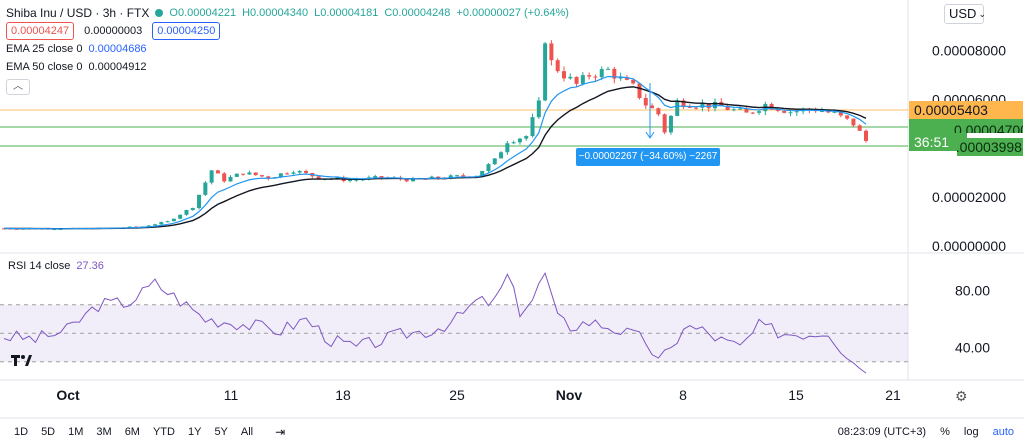 Image resolution: width=1024 pixels, height=445 pixels. Describe the element at coordinates (969, 246) in the screenshot. I see `price-tick-label: 0.00000000` at that location.